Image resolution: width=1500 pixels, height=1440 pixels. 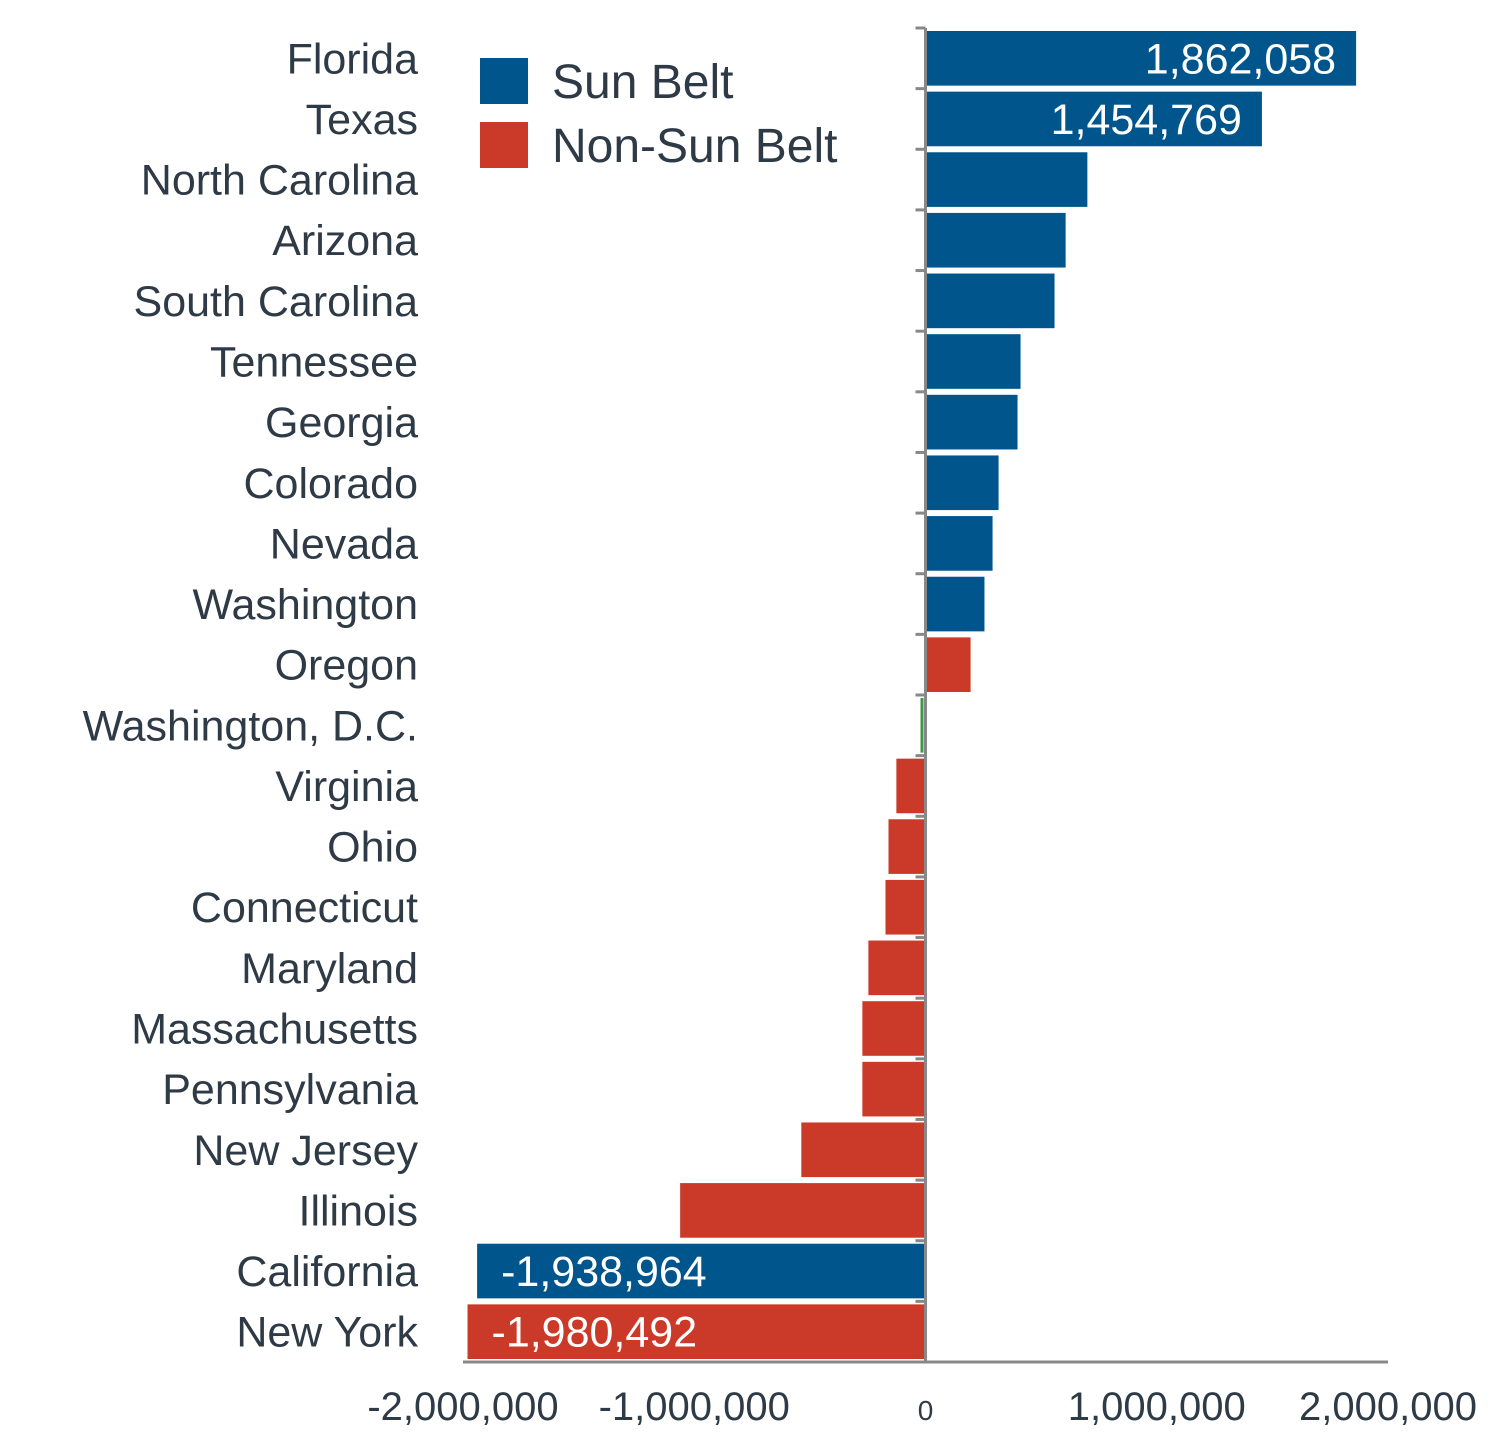 What do you see at coordinates (305, 1151) in the screenshot?
I see `category-label: New Jersey` at bounding box center [305, 1151].